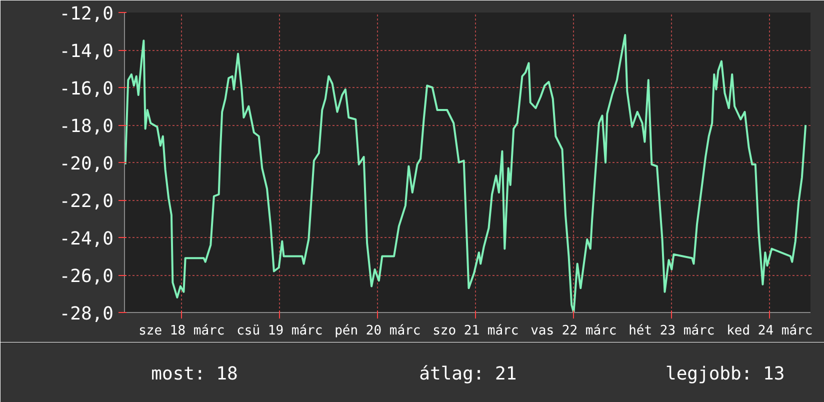 Image resolution: width=824 pixels, height=402 pixels. What do you see at coordinates (769, 331) in the screenshot?
I see `x-tick-label: ked 24 márc` at bounding box center [769, 331].